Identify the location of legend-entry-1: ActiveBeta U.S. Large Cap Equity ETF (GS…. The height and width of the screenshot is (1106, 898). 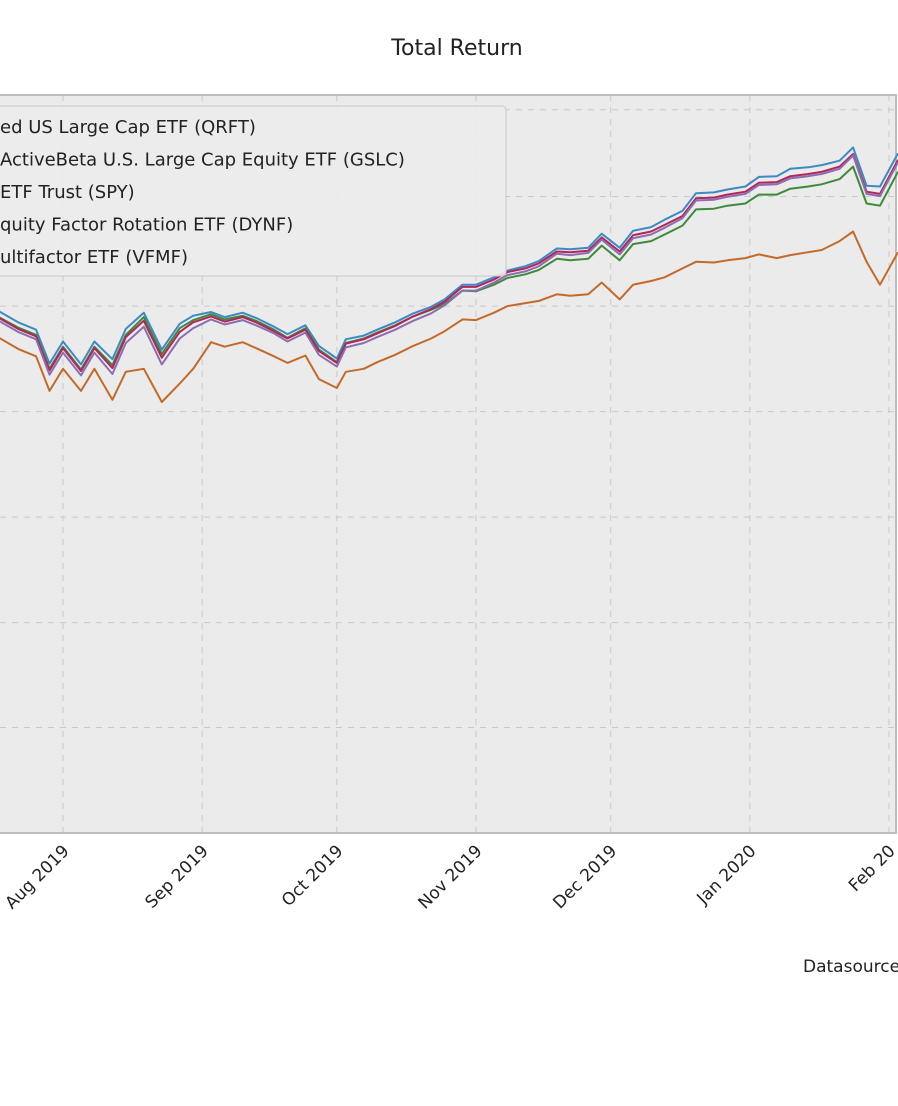
(202, 160).